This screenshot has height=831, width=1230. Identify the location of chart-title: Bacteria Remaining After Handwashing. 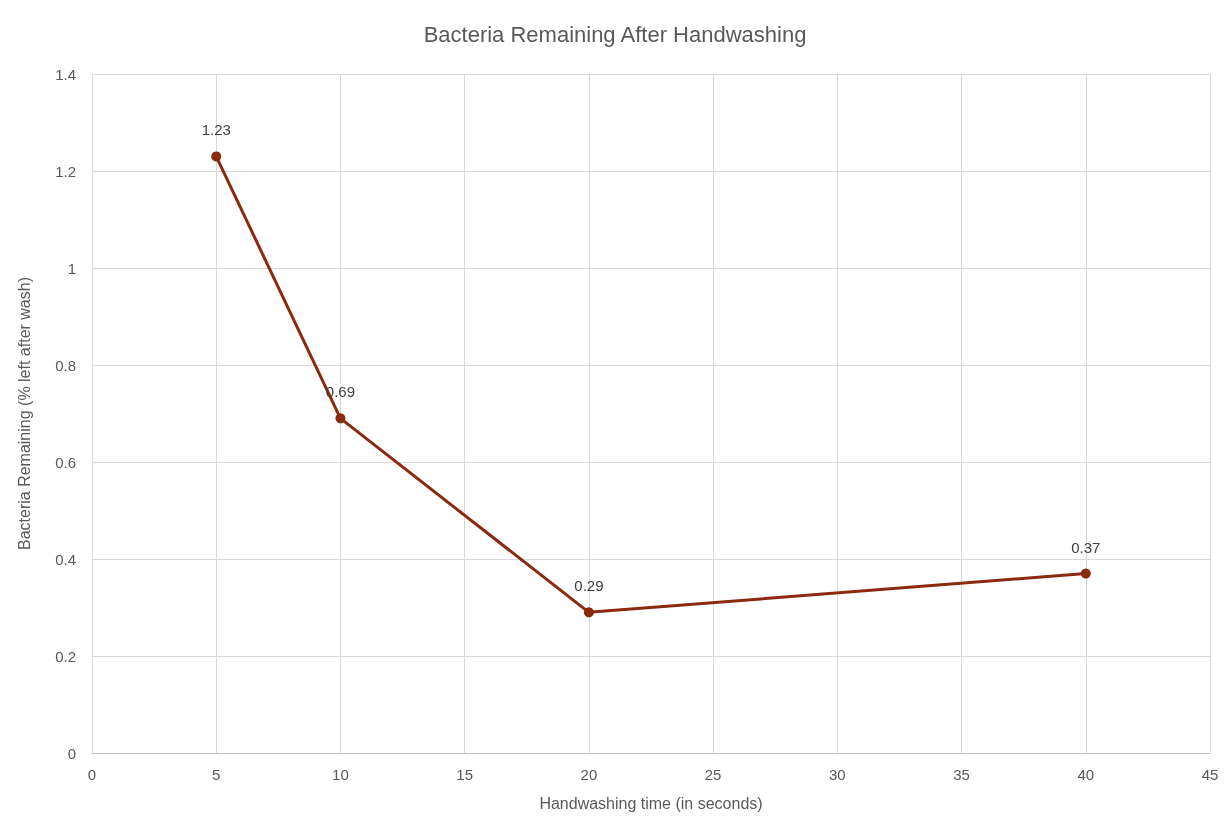
(615, 34).